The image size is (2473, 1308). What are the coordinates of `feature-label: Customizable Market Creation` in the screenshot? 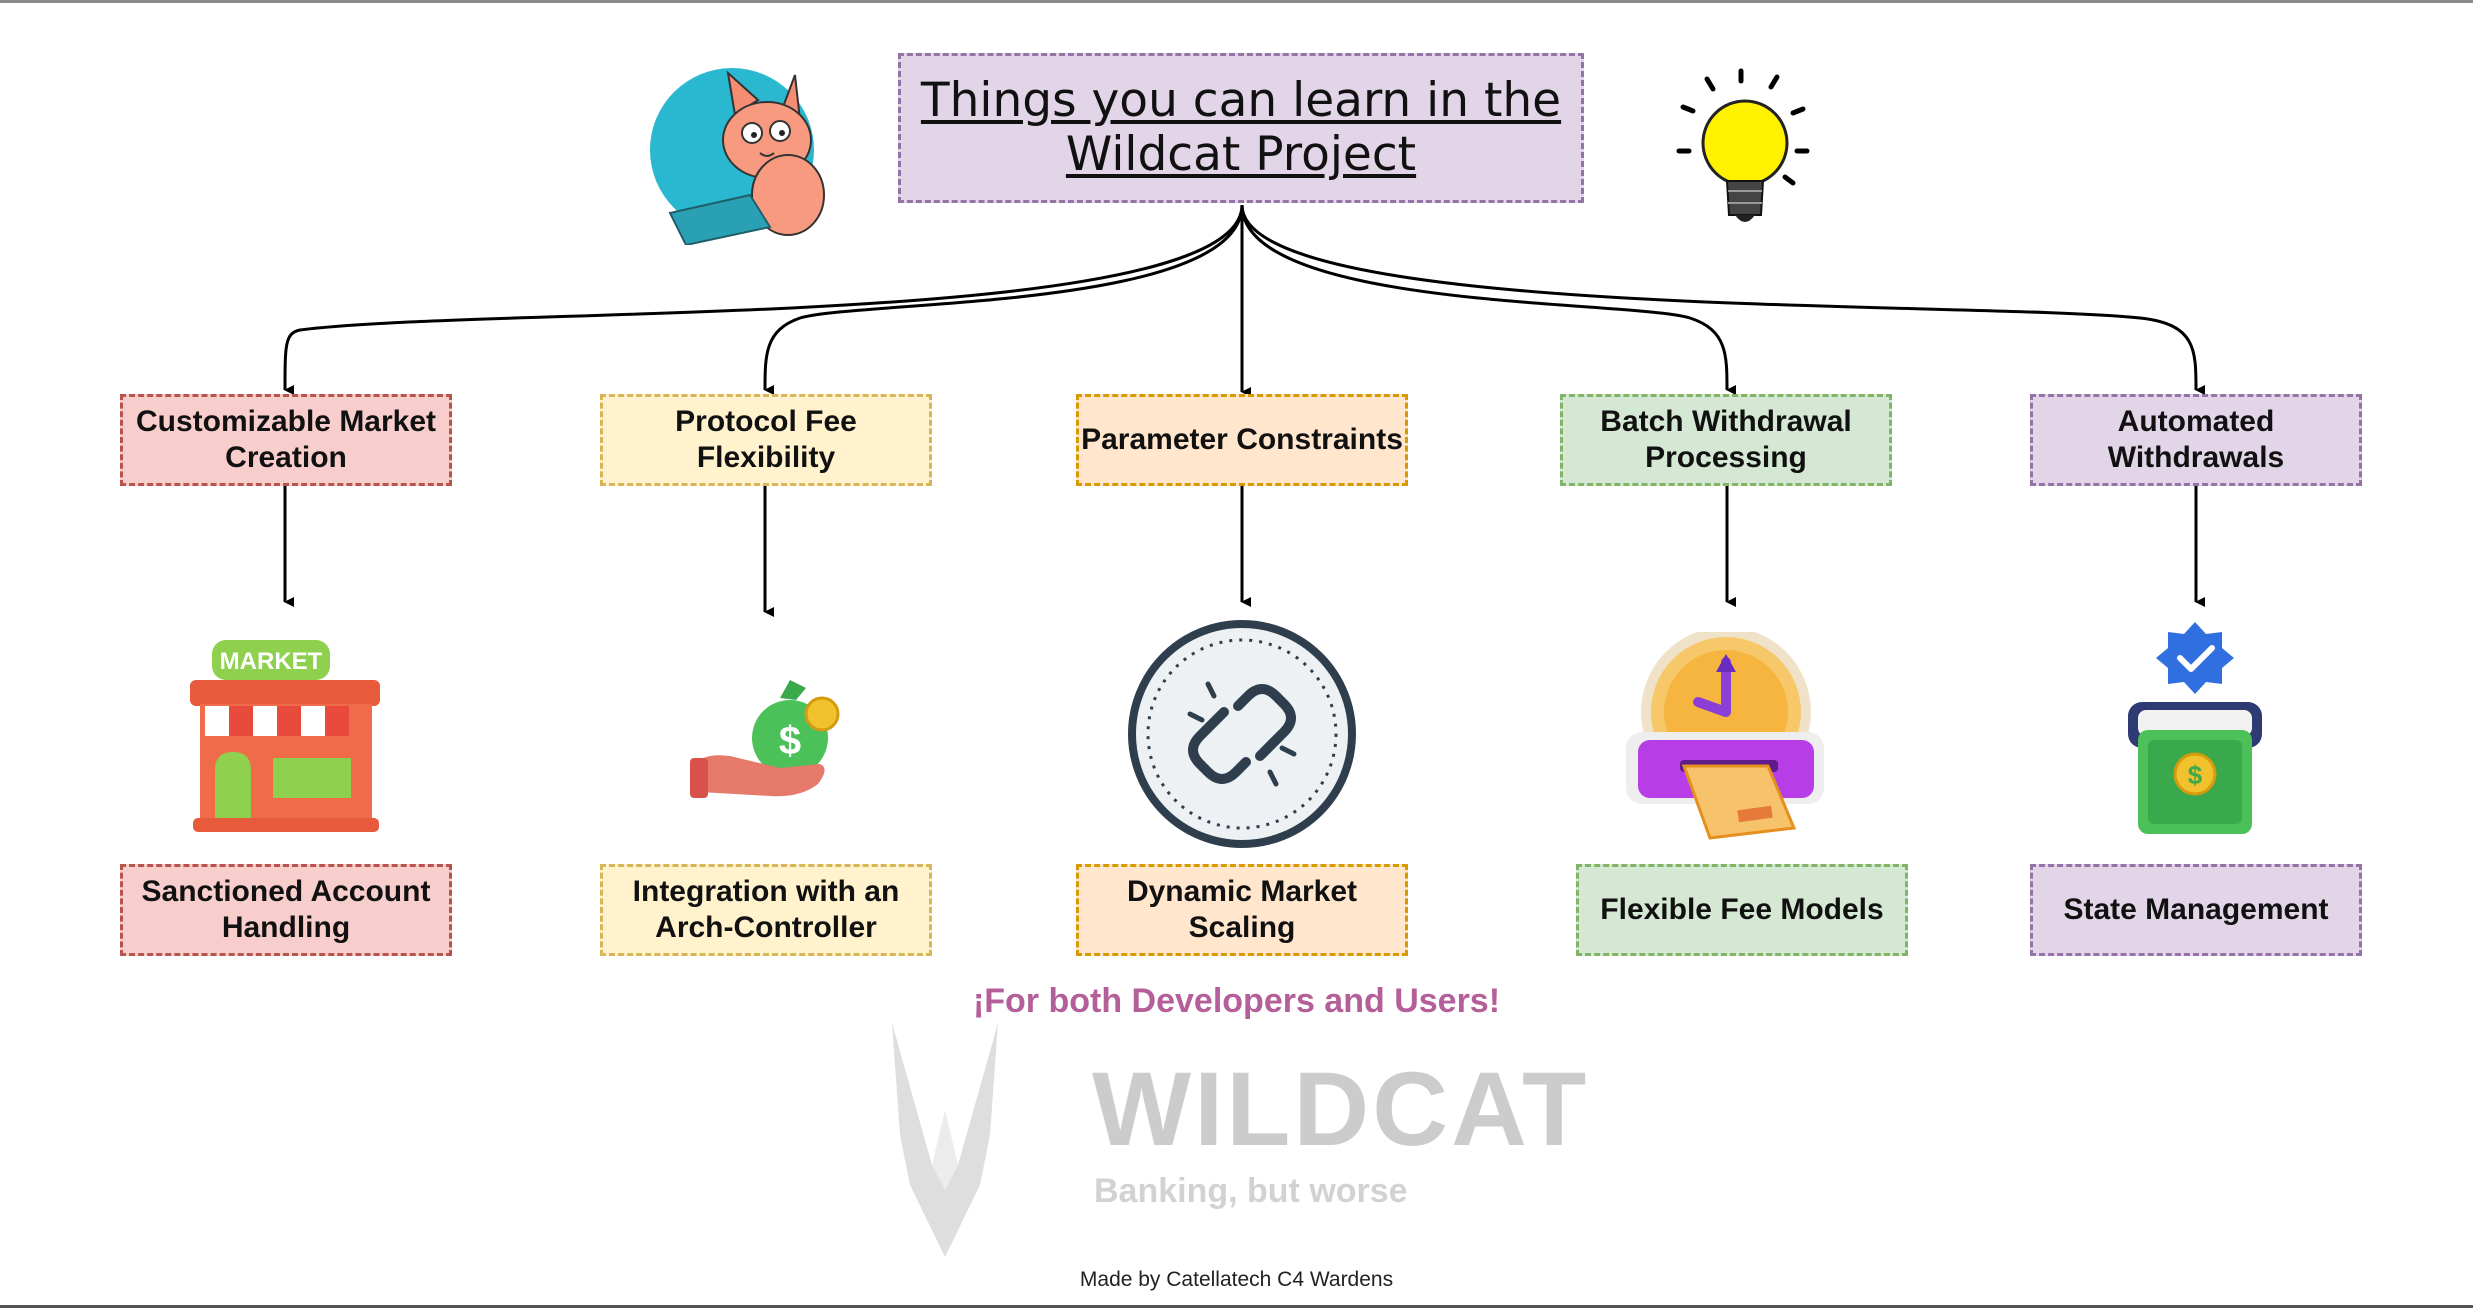 It's located at (286, 439).